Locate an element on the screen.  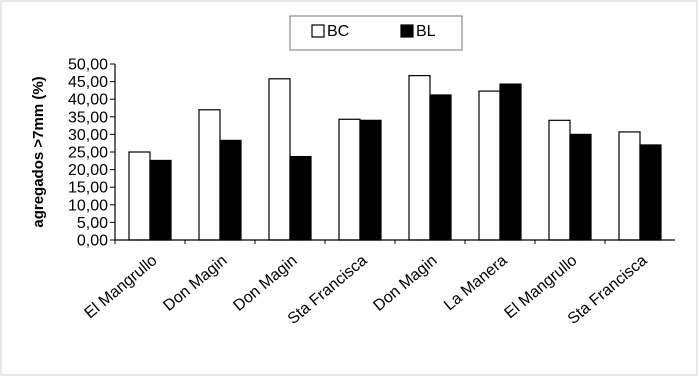
y-tick-label: 50,00 is located at coordinates (88, 65).